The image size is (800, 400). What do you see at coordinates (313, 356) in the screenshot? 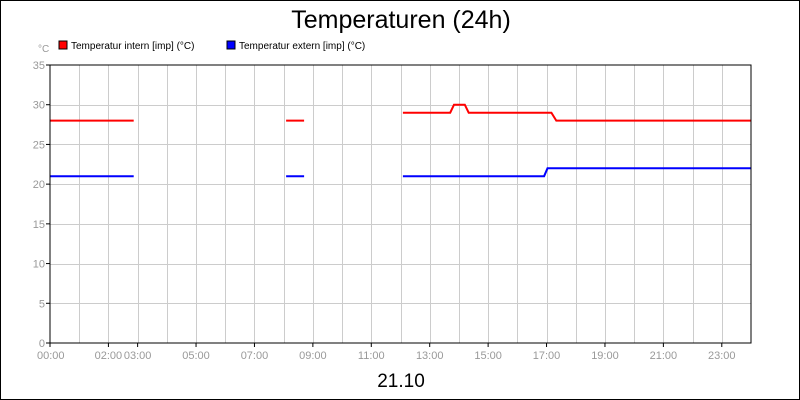
I see `x-tick-label: 09:00` at bounding box center [313, 356].